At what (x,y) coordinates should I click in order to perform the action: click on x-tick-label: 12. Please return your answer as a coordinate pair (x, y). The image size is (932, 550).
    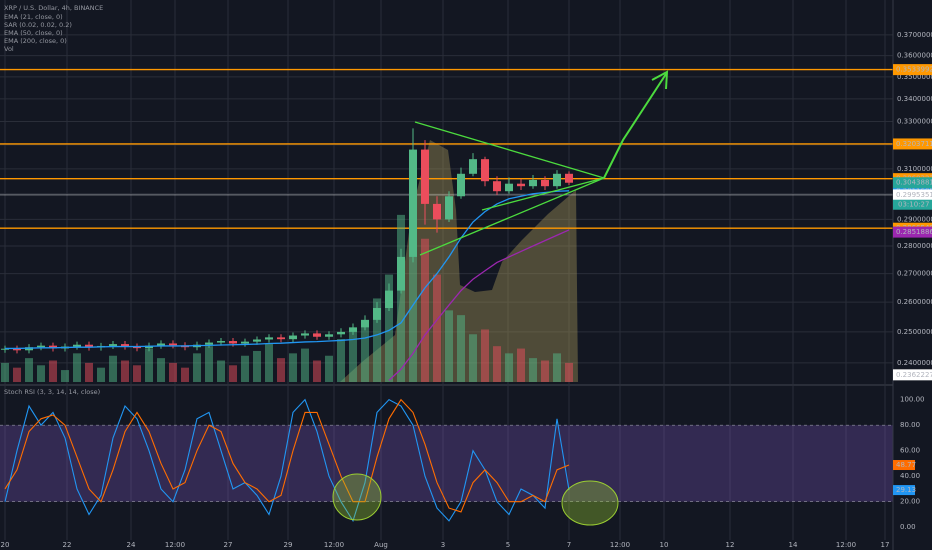
    Looking at the image, I should click on (730, 545).